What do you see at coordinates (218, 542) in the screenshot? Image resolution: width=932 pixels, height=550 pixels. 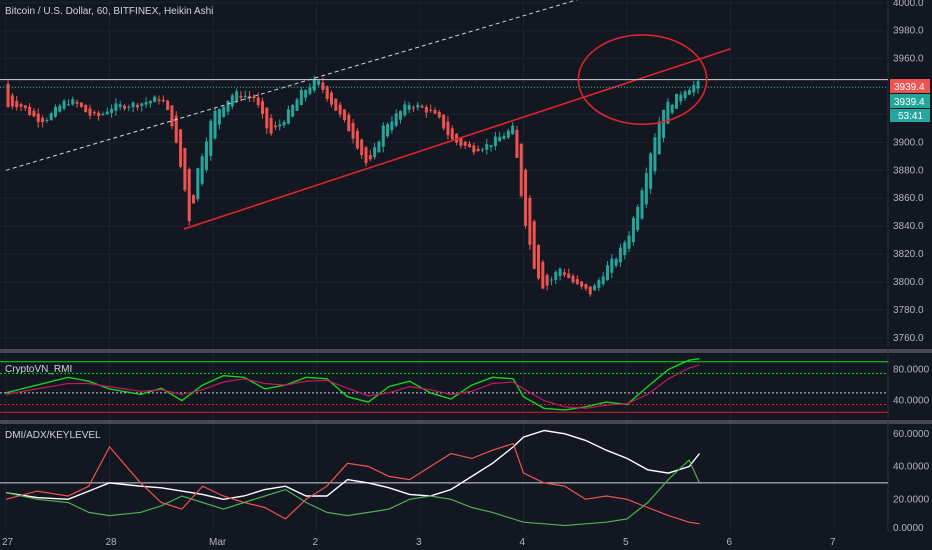 I see `x-tick-label: Mar` at bounding box center [218, 542].